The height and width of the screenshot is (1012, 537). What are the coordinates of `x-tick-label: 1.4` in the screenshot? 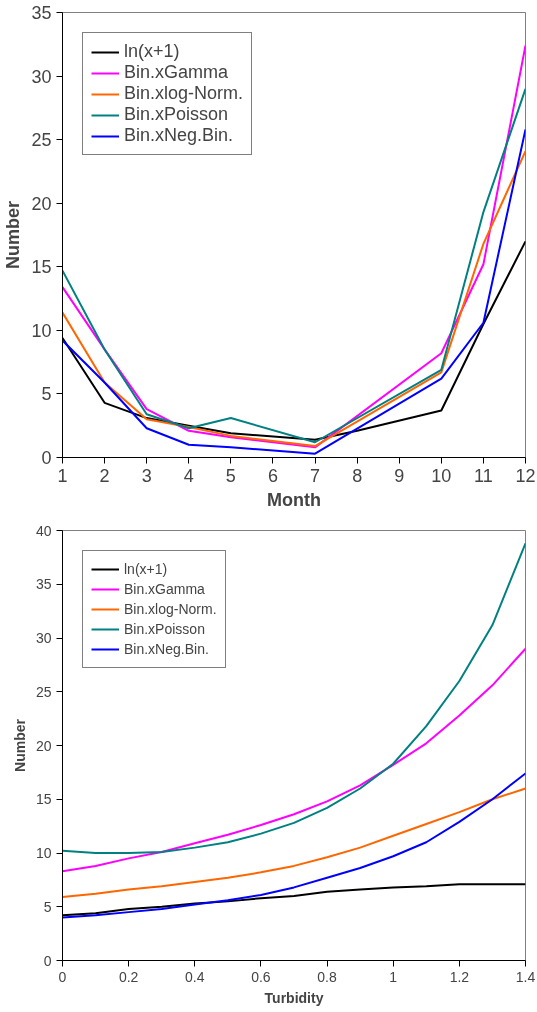 It's located at (525, 976).